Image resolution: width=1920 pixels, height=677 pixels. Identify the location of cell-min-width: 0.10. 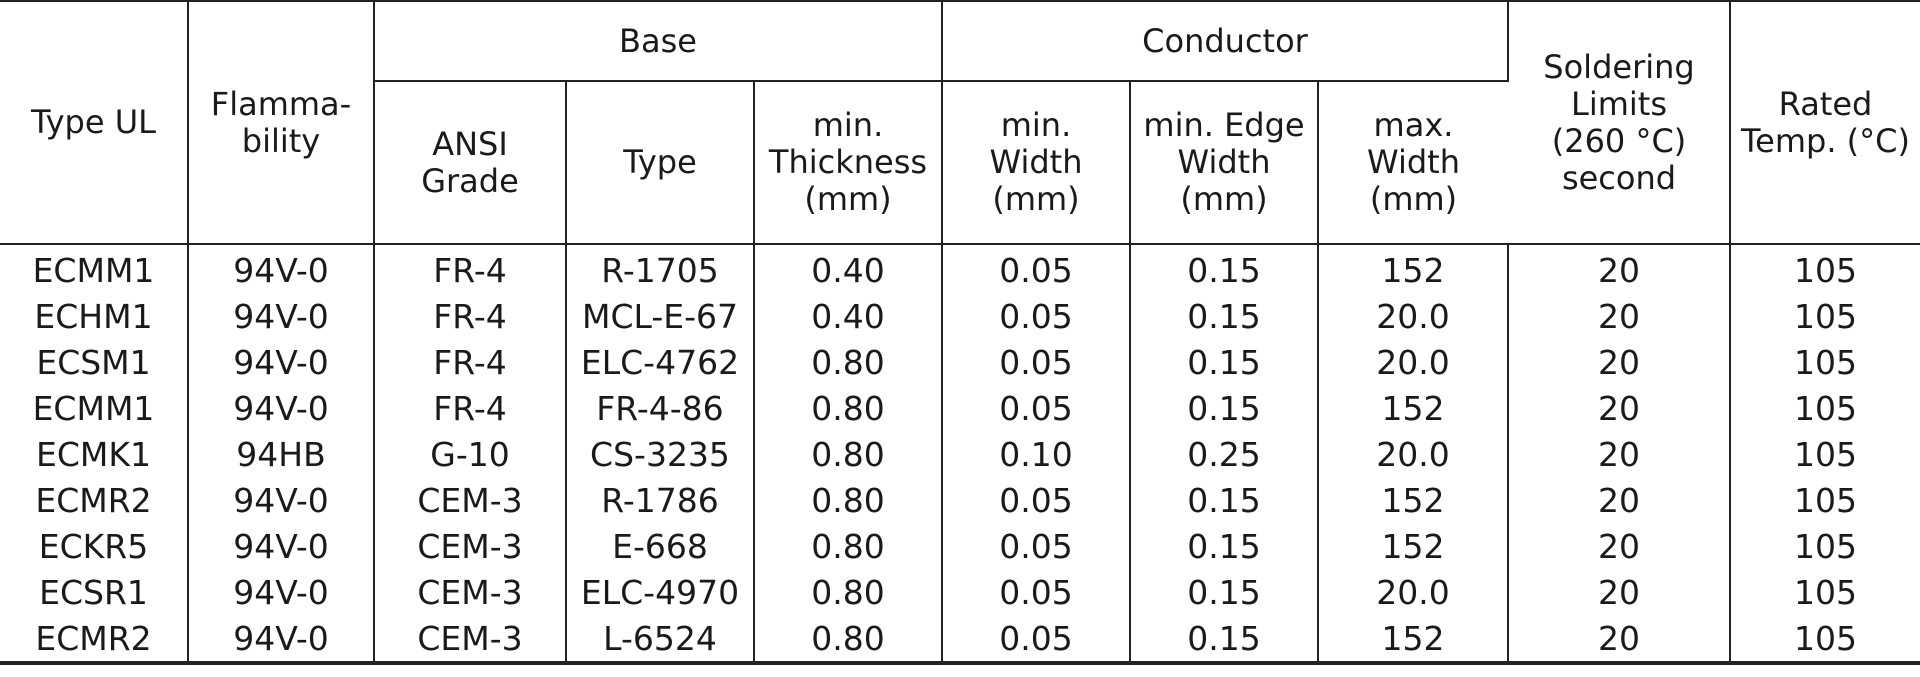
(1036, 454).